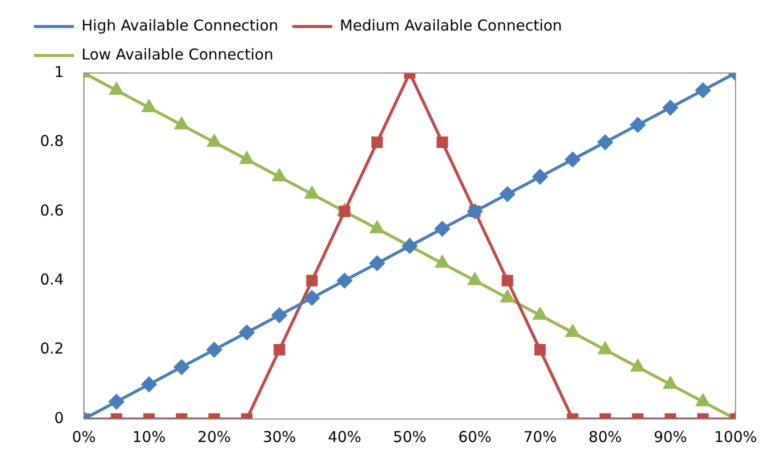 The image size is (767, 467). I want to click on x-tick-label: 40%, so click(345, 437).